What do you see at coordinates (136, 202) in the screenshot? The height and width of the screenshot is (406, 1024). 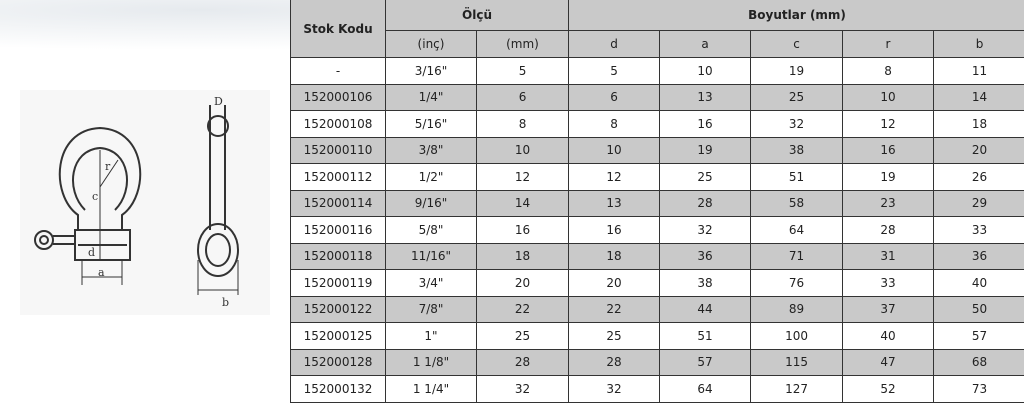 I see `shackle-drawing: r c d a D b` at bounding box center [136, 202].